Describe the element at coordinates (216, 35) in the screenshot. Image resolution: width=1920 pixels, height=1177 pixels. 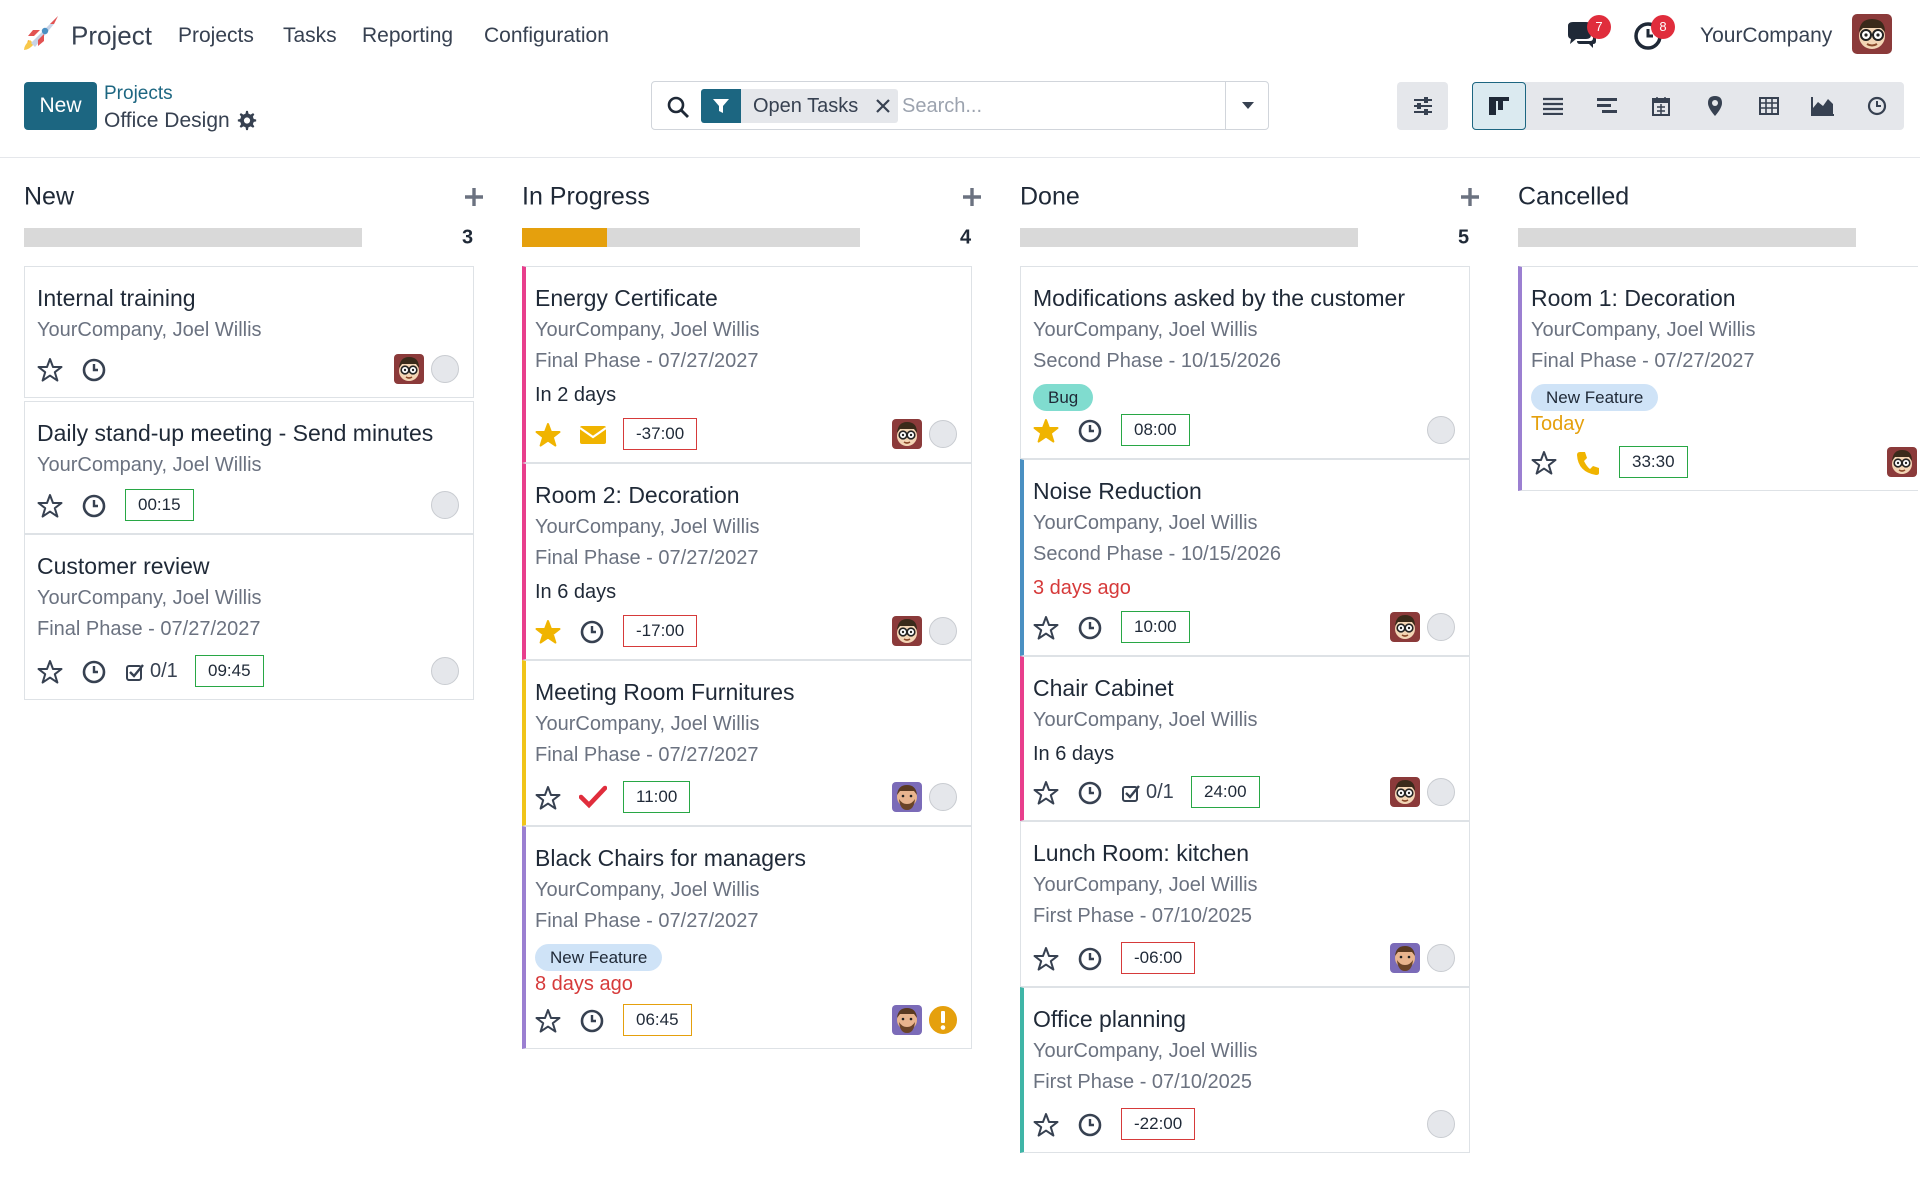
I see `menu-projects: Projects` at that location.